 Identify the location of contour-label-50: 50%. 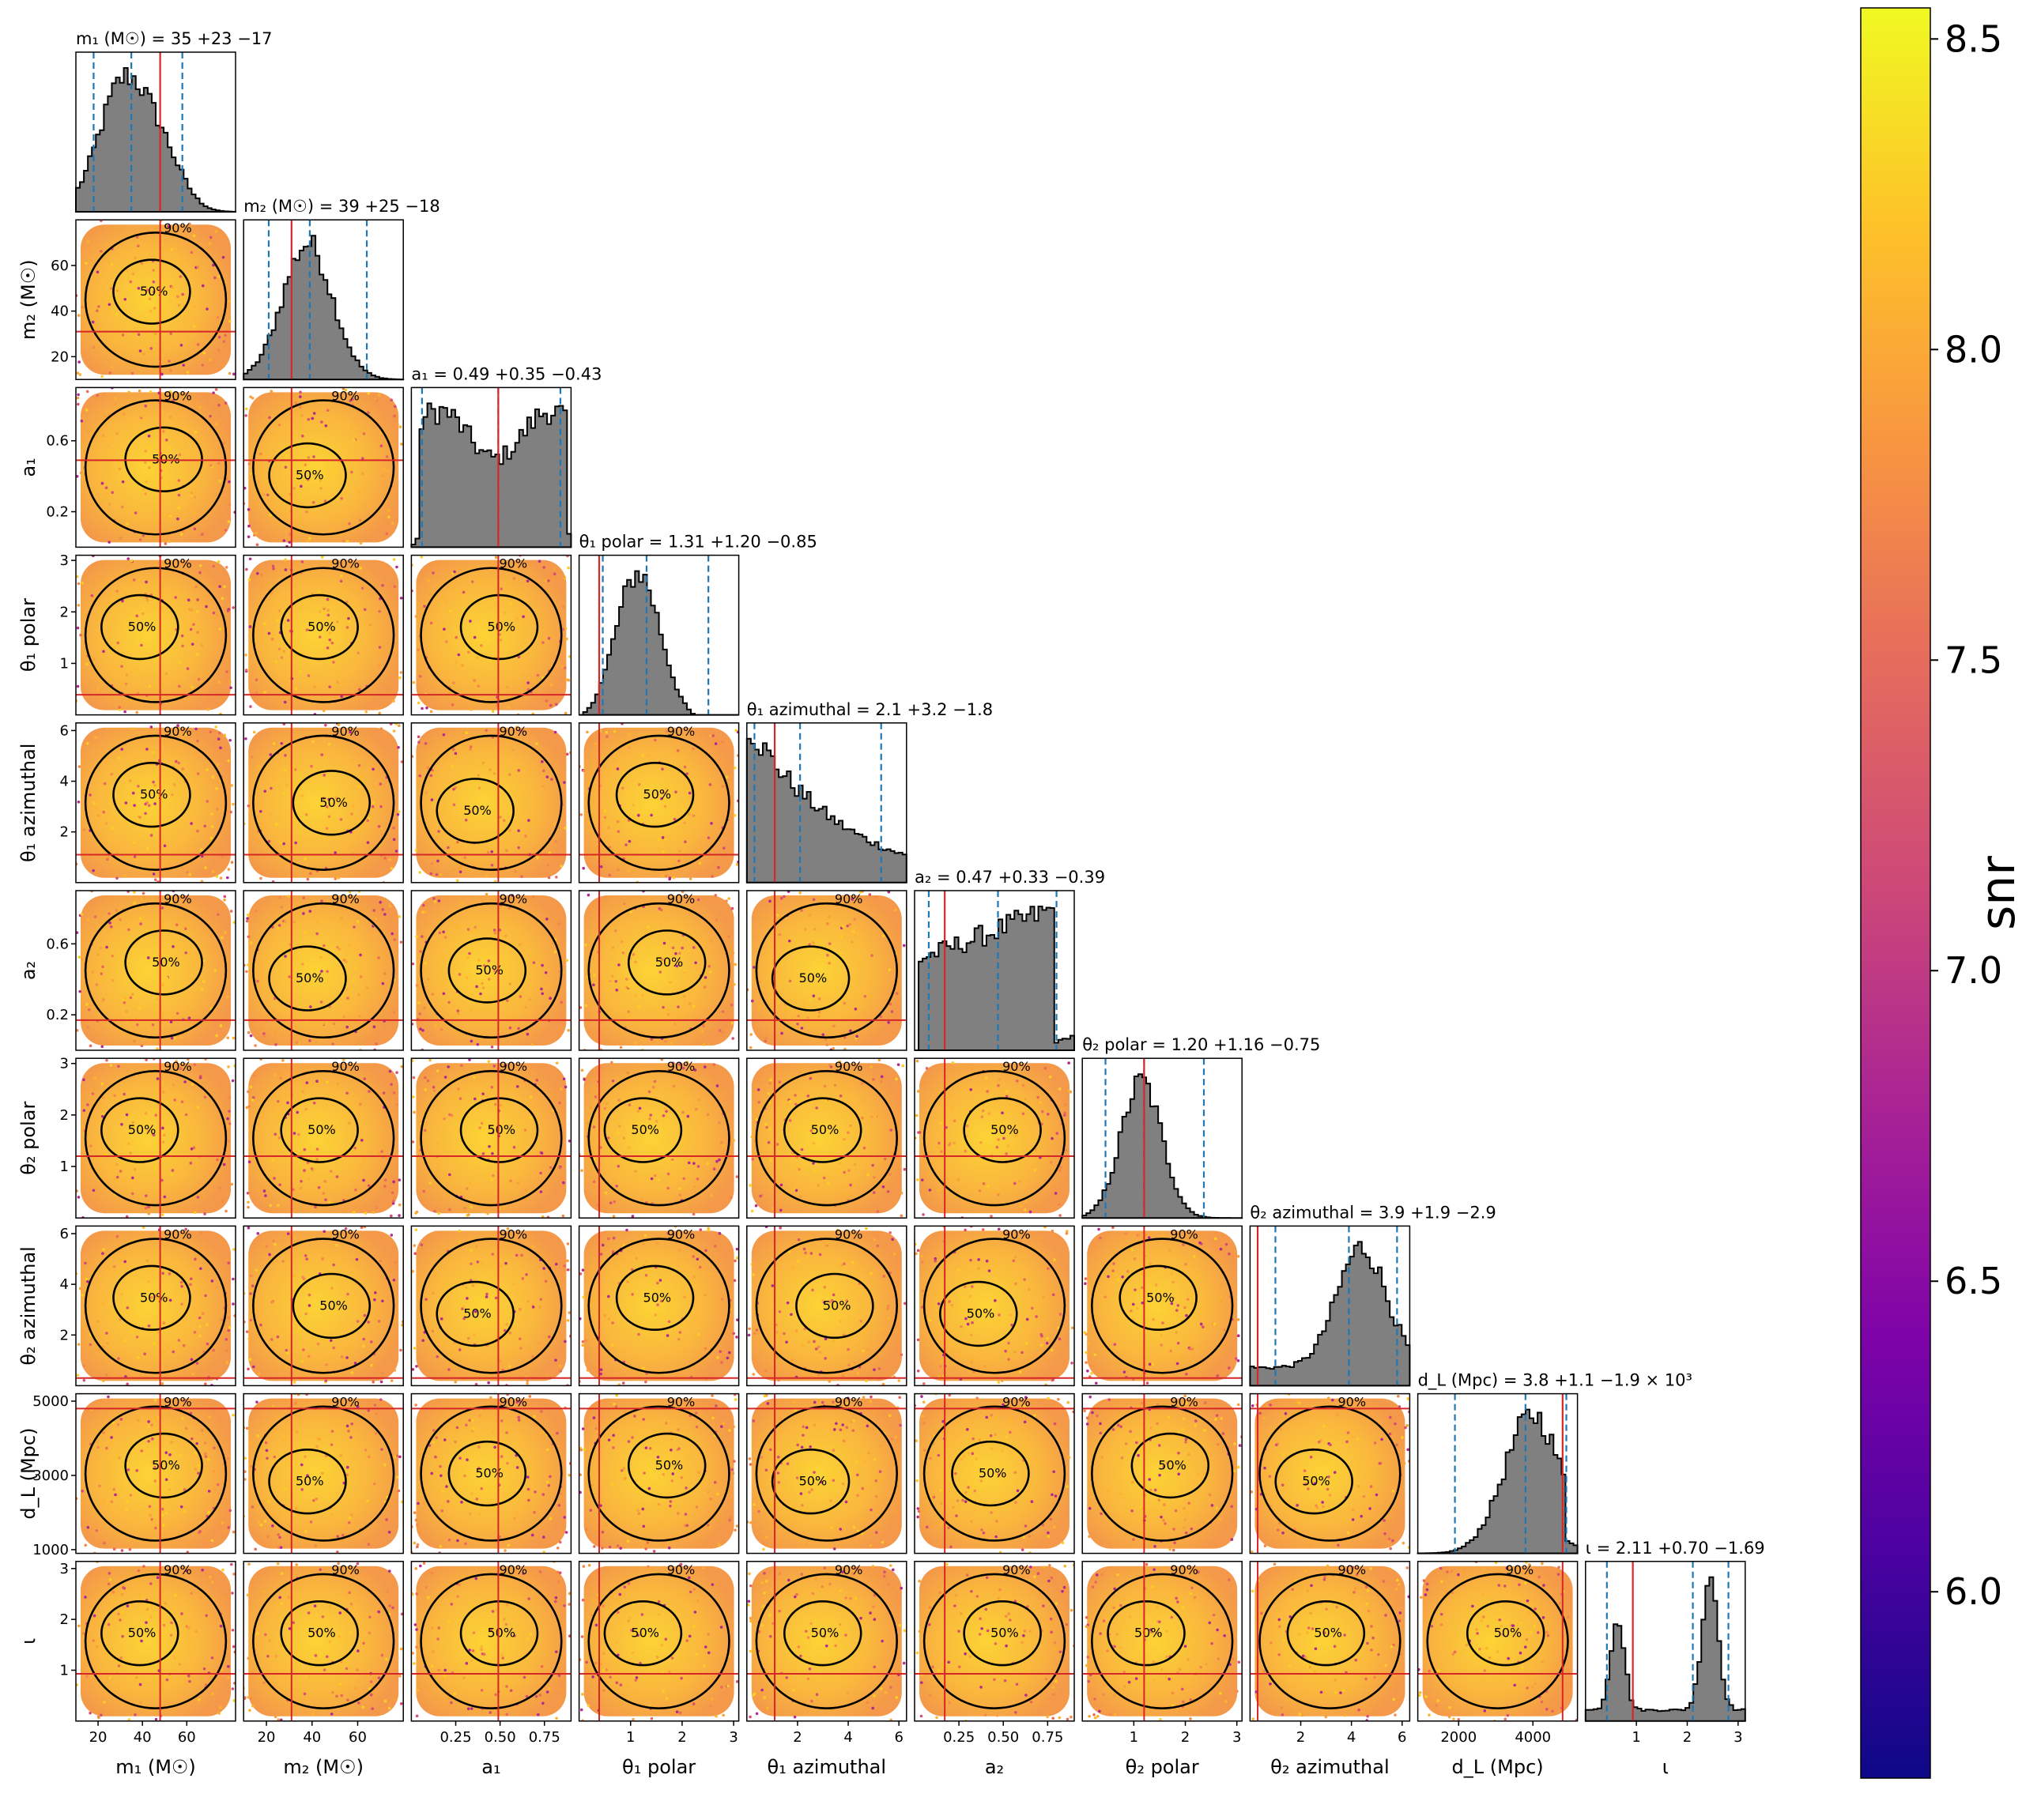
(321, 627).